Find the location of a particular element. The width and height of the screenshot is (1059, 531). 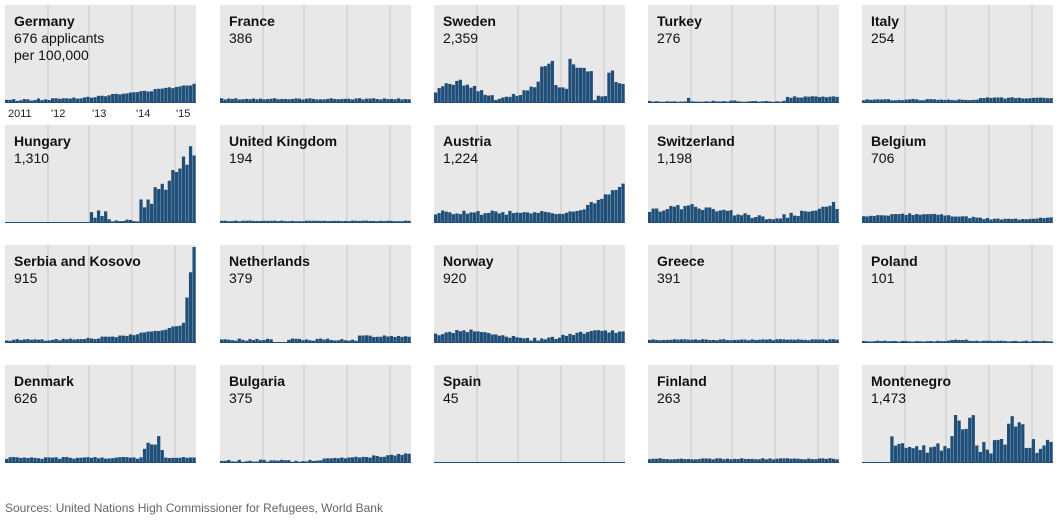

units-note: per 100,000 is located at coordinates (51, 55).